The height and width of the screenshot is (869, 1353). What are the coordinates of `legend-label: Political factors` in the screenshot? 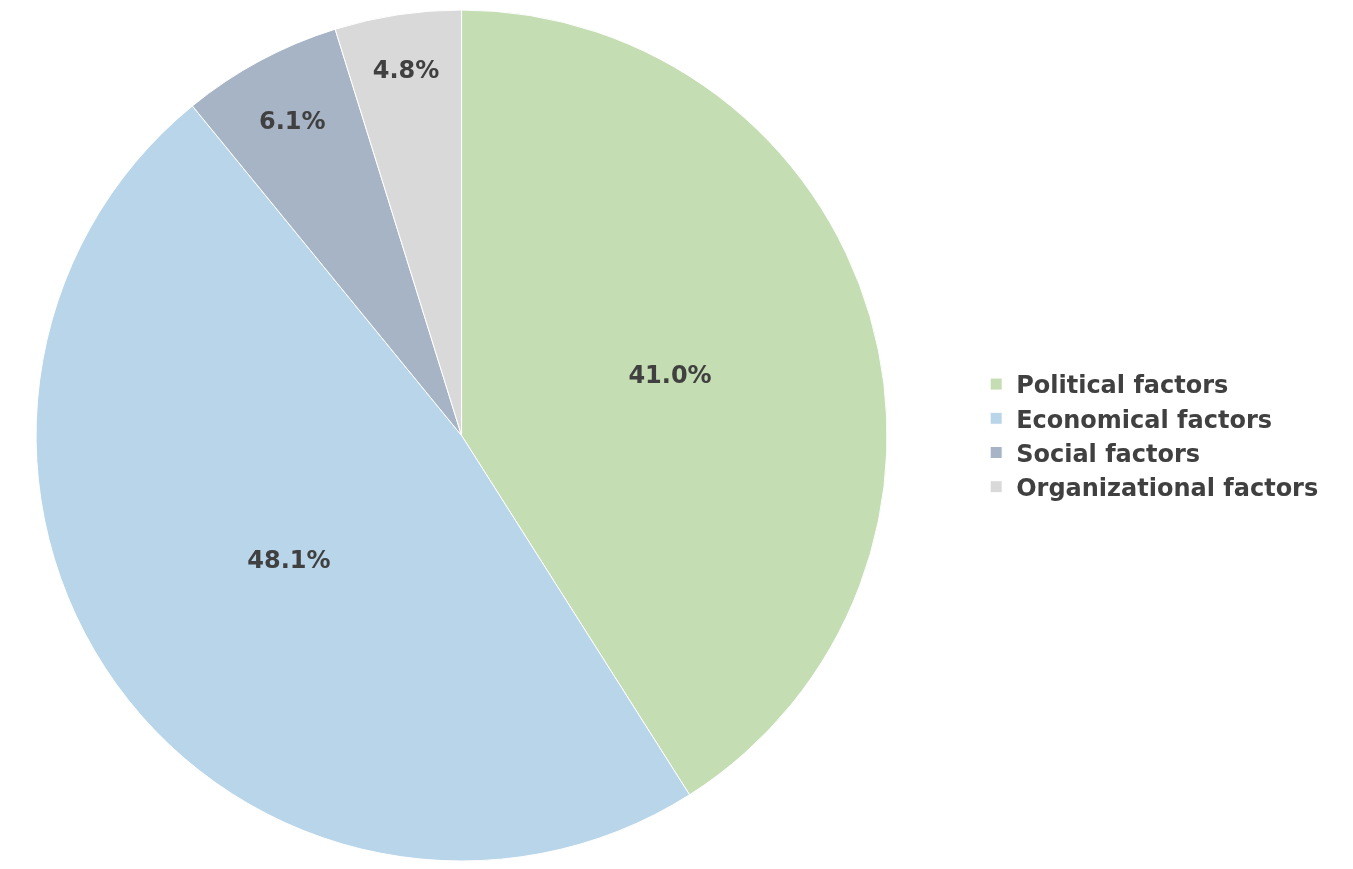 It's located at (1122, 385).